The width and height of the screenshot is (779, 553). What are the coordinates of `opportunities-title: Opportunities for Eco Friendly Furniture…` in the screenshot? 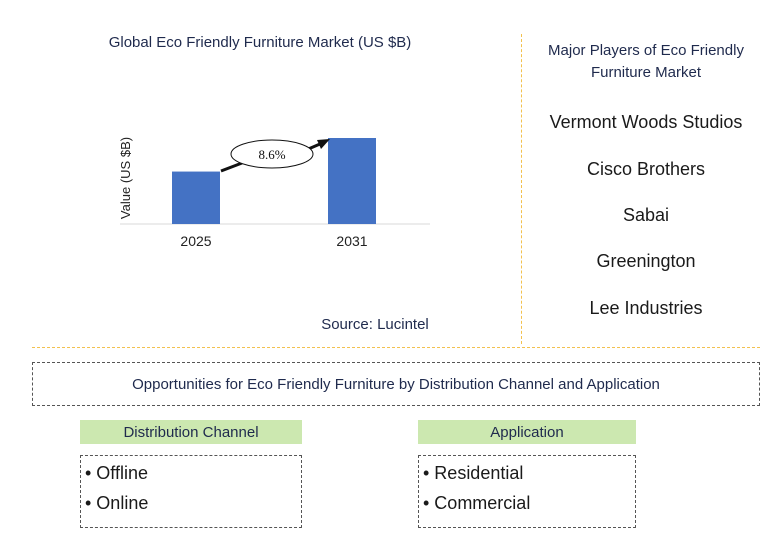 It's located at (396, 384).